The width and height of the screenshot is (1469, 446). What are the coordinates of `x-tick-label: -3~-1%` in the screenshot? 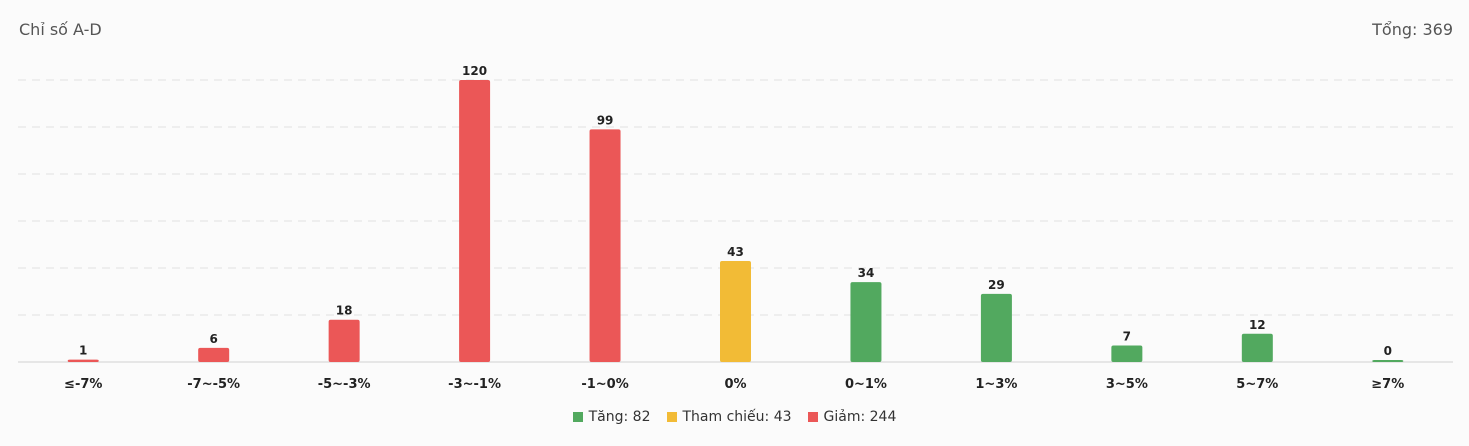 It's located at (474, 384).